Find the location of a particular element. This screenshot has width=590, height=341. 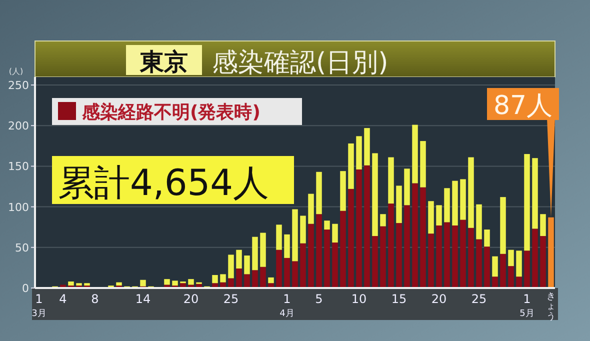

x-tick-label: 1 3月 is located at coordinates (39, 305).